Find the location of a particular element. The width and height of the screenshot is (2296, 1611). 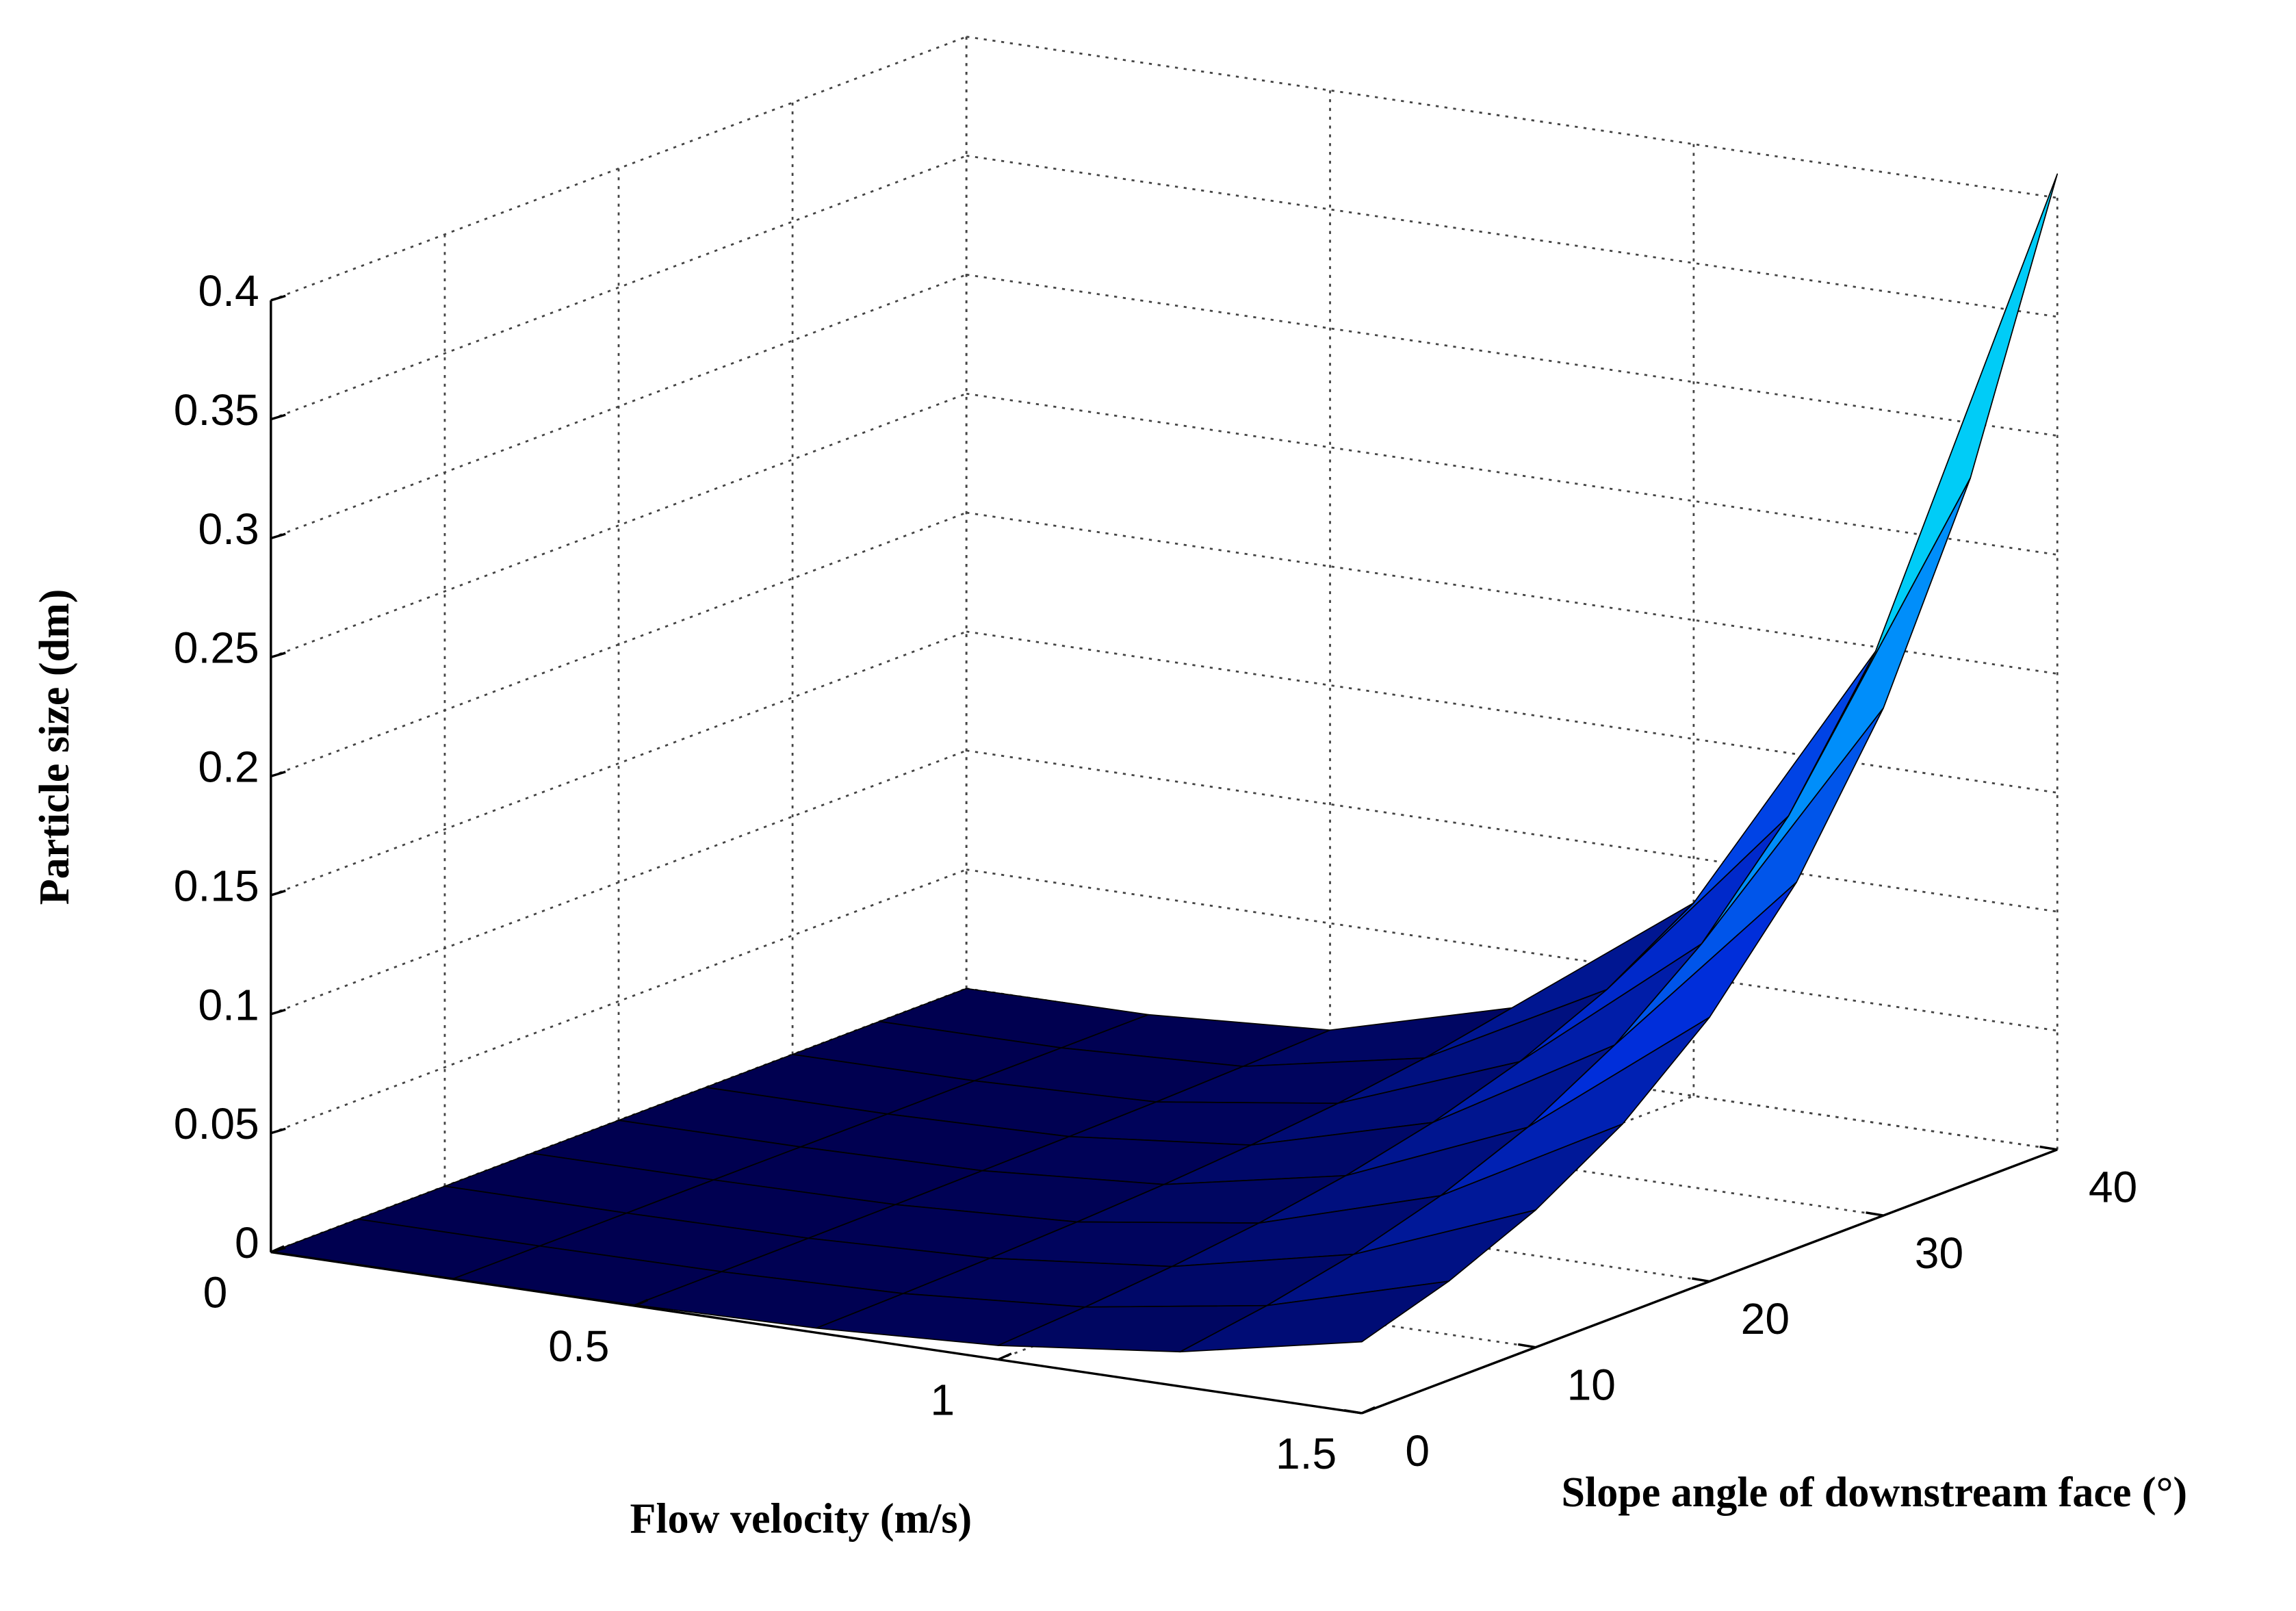

y-tick-label: 10 is located at coordinates (1591, 1385).